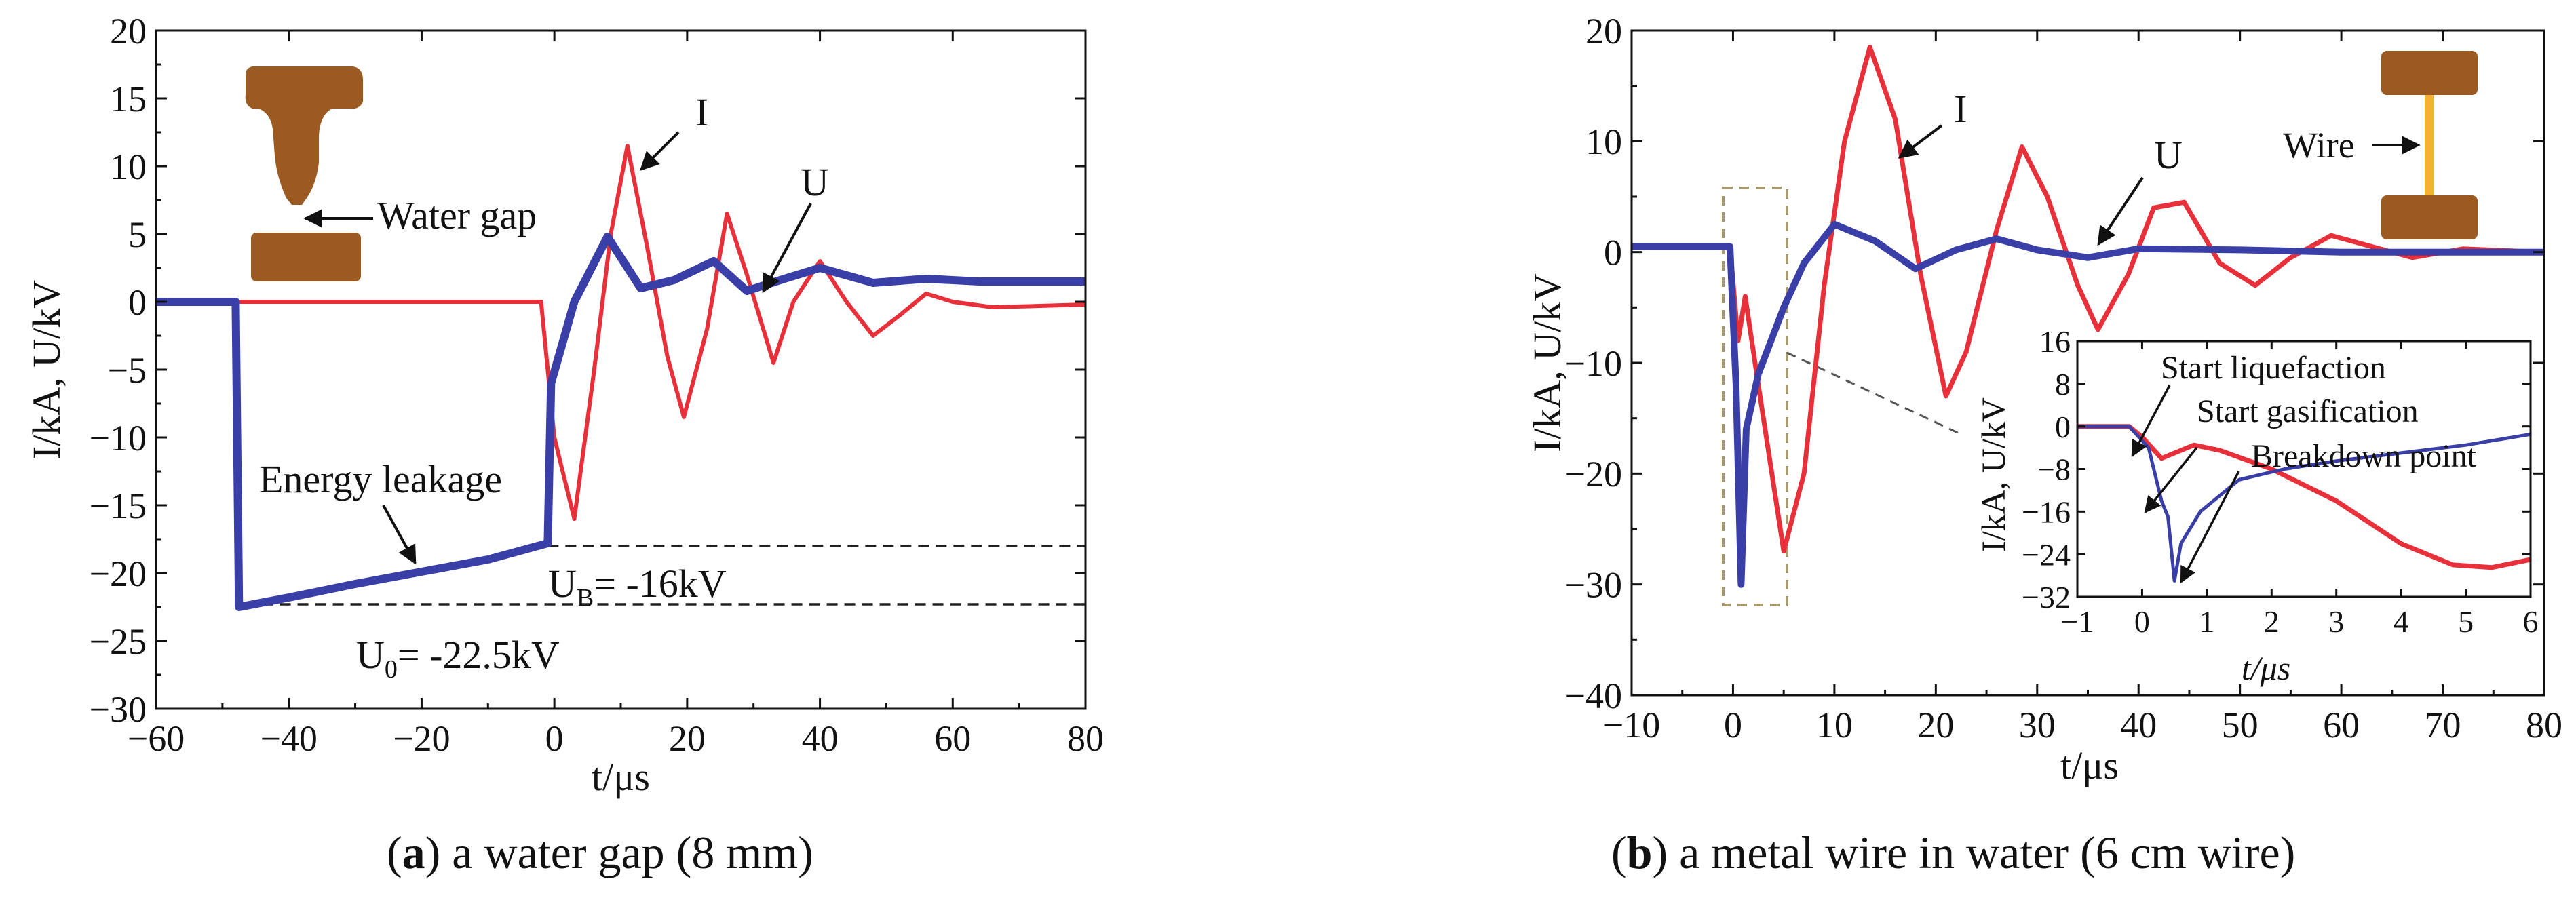  What do you see at coordinates (2466, 621) in the screenshot?
I see `x-tick-label: 5` at bounding box center [2466, 621].